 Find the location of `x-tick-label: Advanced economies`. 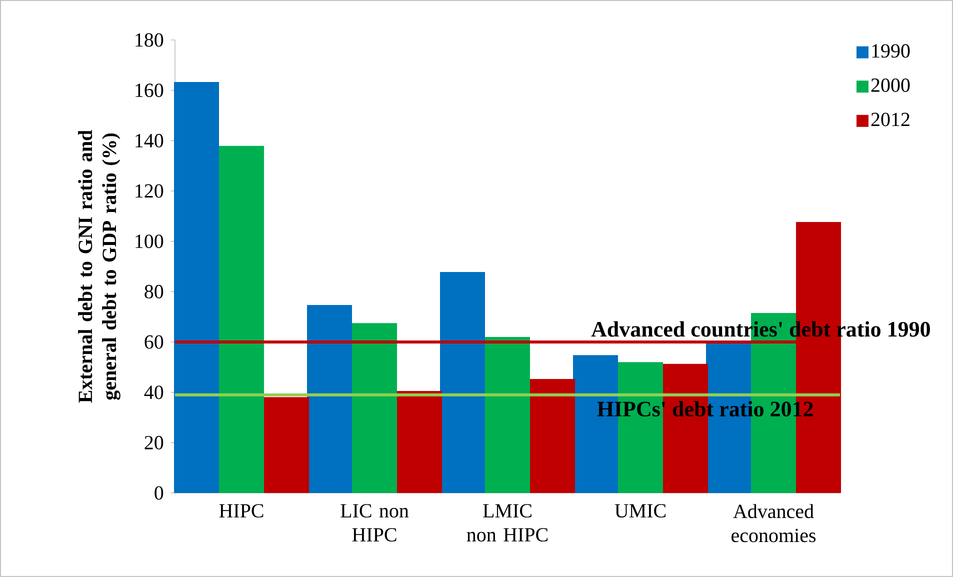

x-tick-label: Advanced economies is located at coordinates (774, 523).